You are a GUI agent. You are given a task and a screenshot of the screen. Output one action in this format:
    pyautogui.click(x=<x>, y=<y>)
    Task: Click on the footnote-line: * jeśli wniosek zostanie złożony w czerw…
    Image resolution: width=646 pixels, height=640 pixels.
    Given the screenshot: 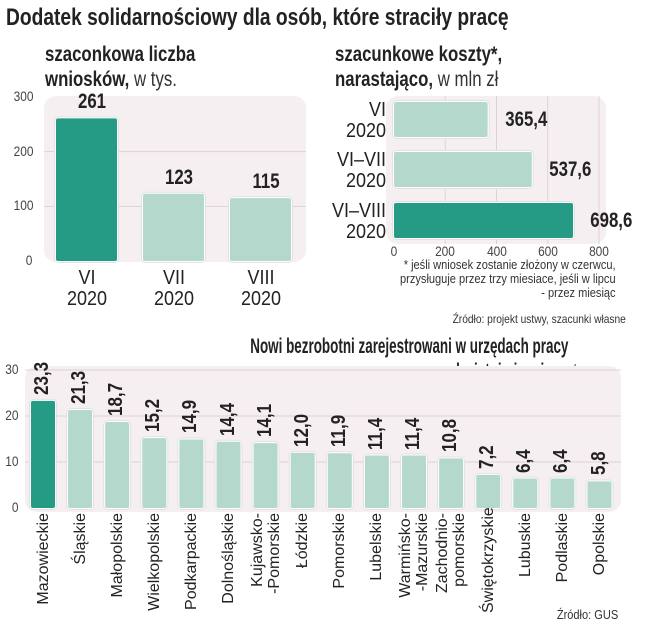 What is the action you would take?
    pyautogui.click(x=510, y=264)
    